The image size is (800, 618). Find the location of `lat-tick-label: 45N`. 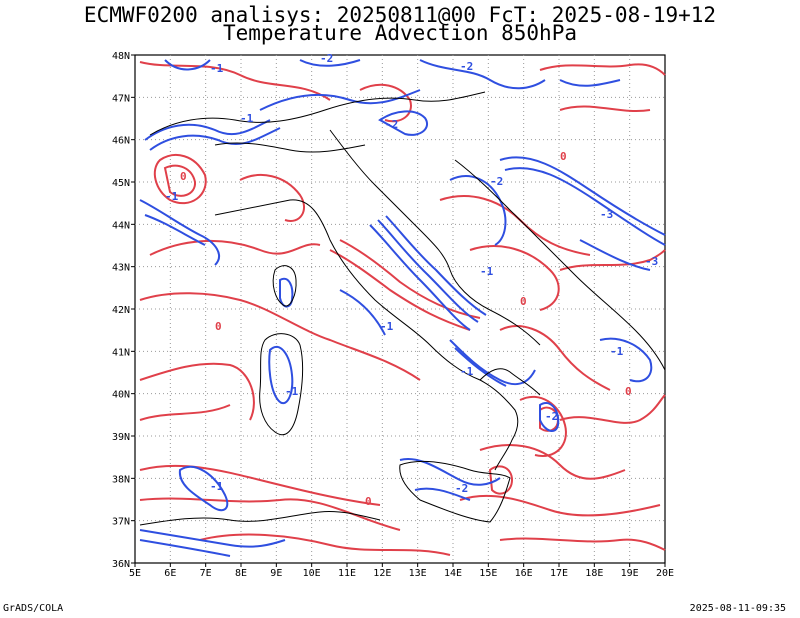

lat-tick-label: 45N is located at coordinates (121, 183).